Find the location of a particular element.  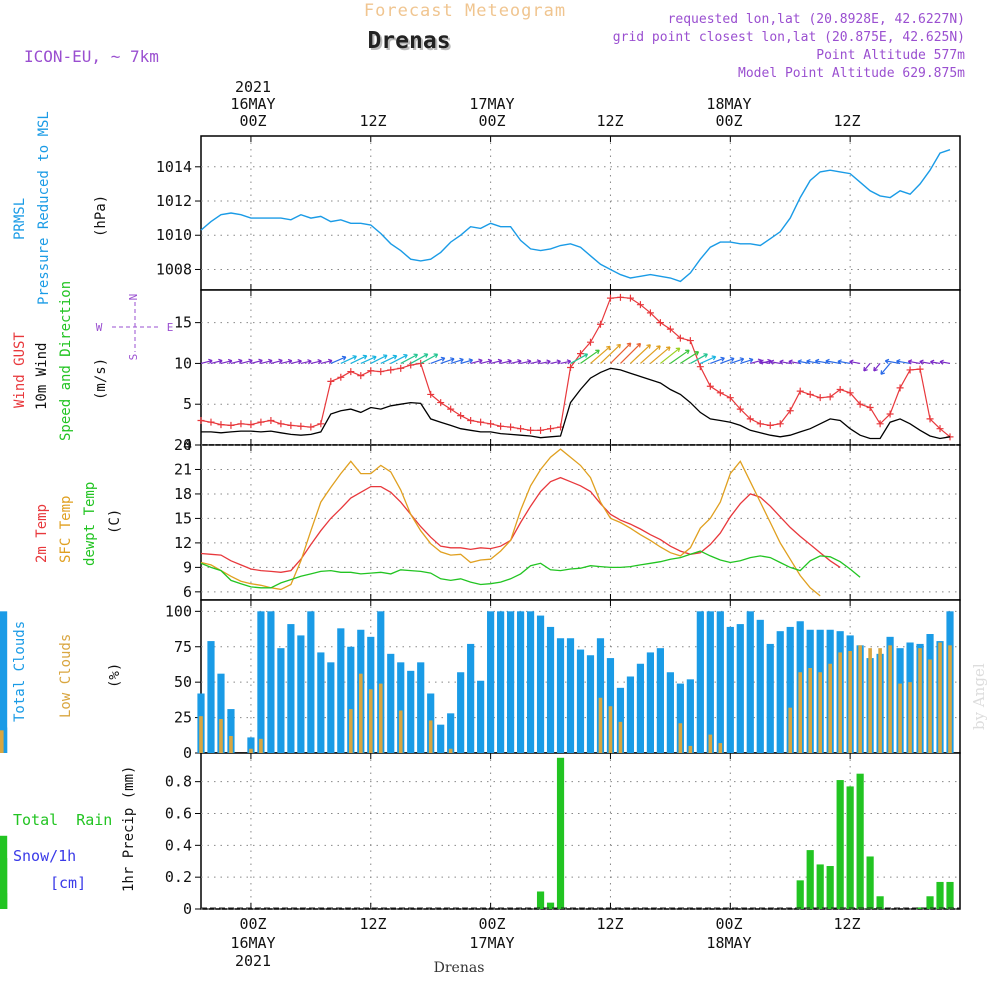

temp-sfc-line is located at coordinates (510, 522).